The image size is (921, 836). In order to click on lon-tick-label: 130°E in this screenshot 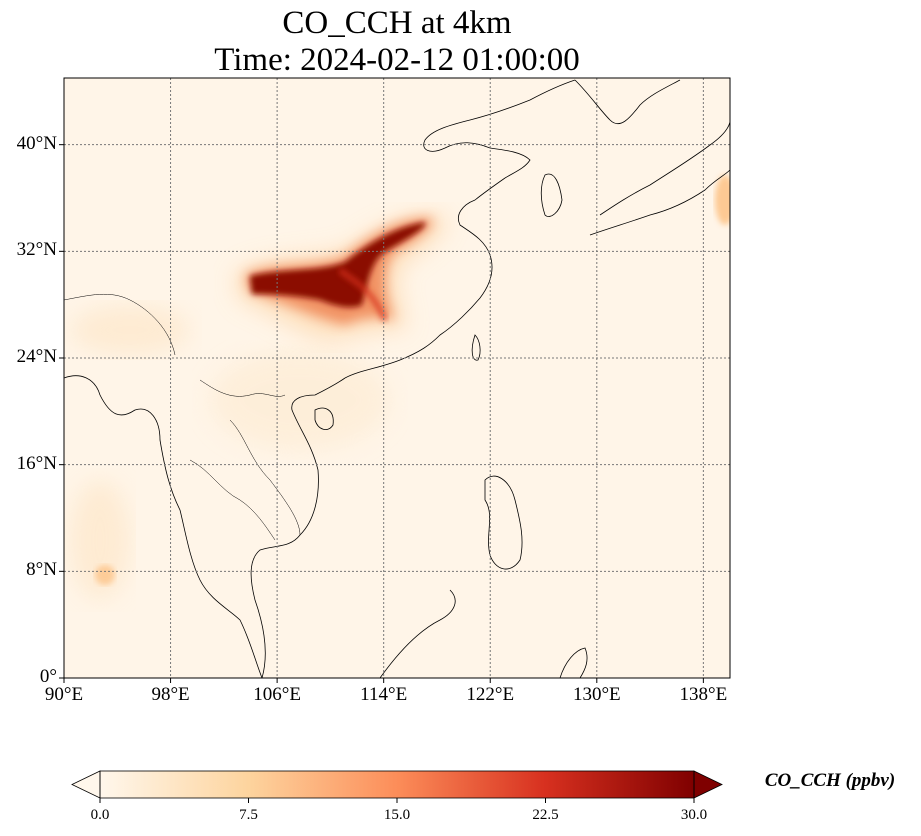, I will do `click(596, 694)`.